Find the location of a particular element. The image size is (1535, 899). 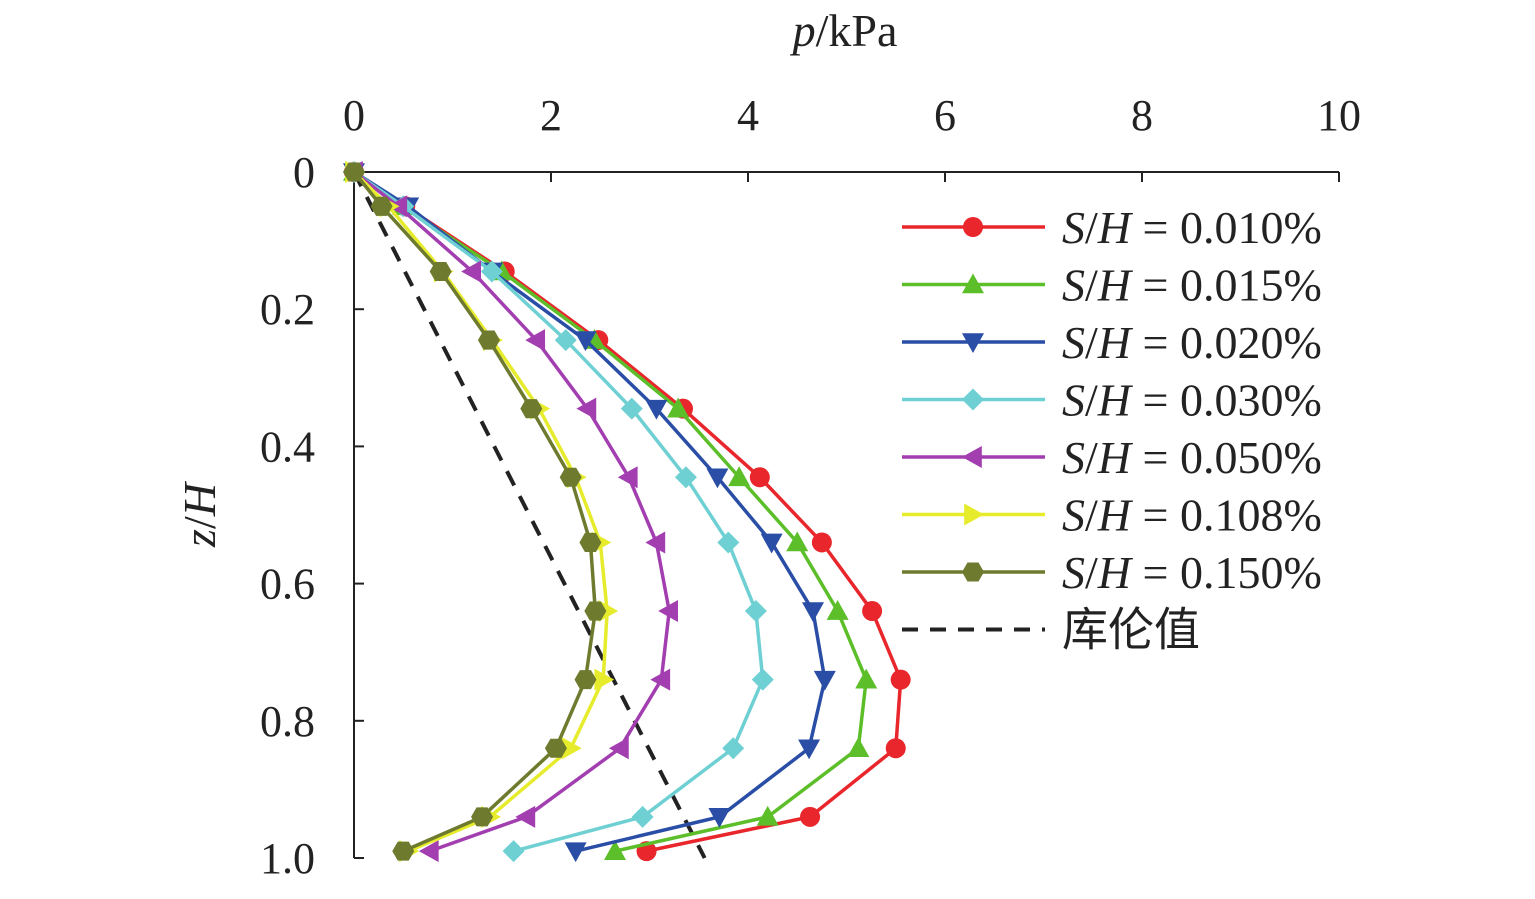

legend-item: S/H = 0.150% is located at coordinates (1112, 572).